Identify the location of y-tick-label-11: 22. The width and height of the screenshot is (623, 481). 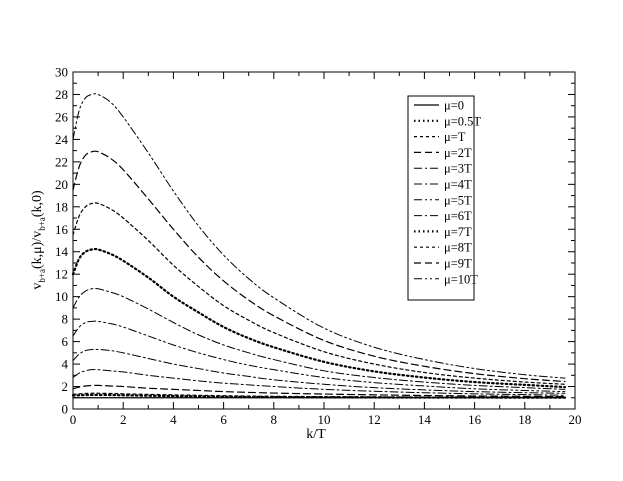
(61, 161).